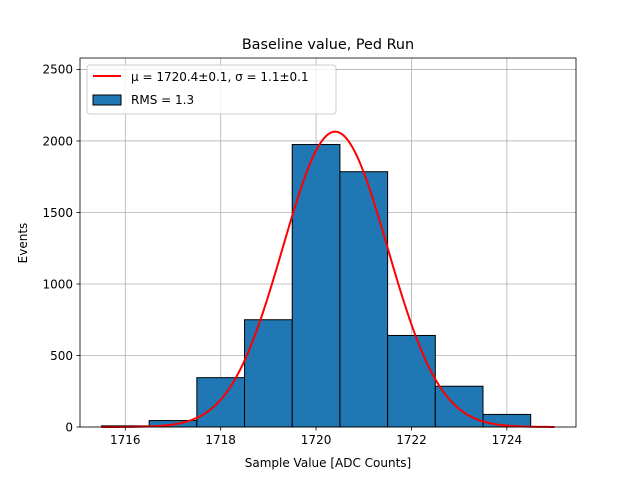 Image resolution: width=640 pixels, height=484 pixels. What do you see at coordinates (328, 45) in the screenshot?
I see `chart-title: Baseline value, Ped Run` at bounding box center [328, 45].